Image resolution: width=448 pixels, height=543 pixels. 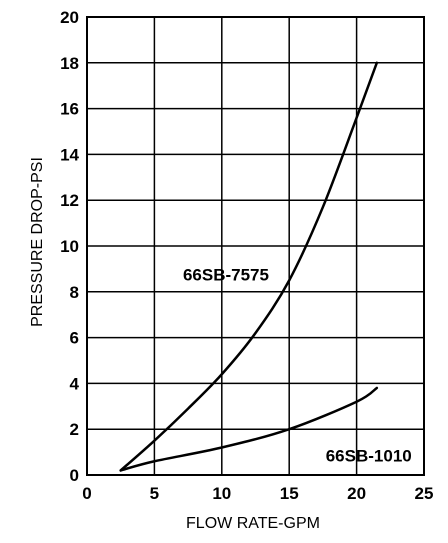 I want to click on series-label: 66SB-7575, so click(x=226, y=274).